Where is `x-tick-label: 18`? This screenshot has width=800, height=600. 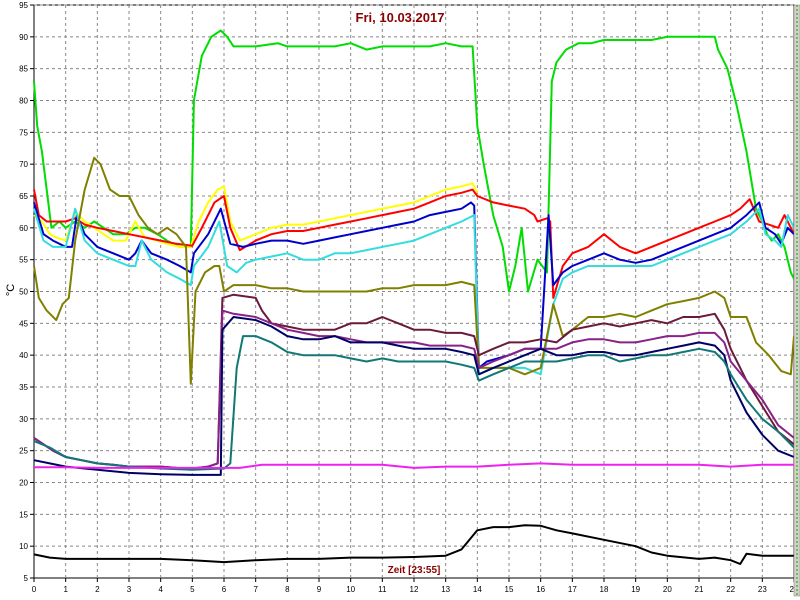
x-tick-label: 18 is located at coordinates (604, 589).